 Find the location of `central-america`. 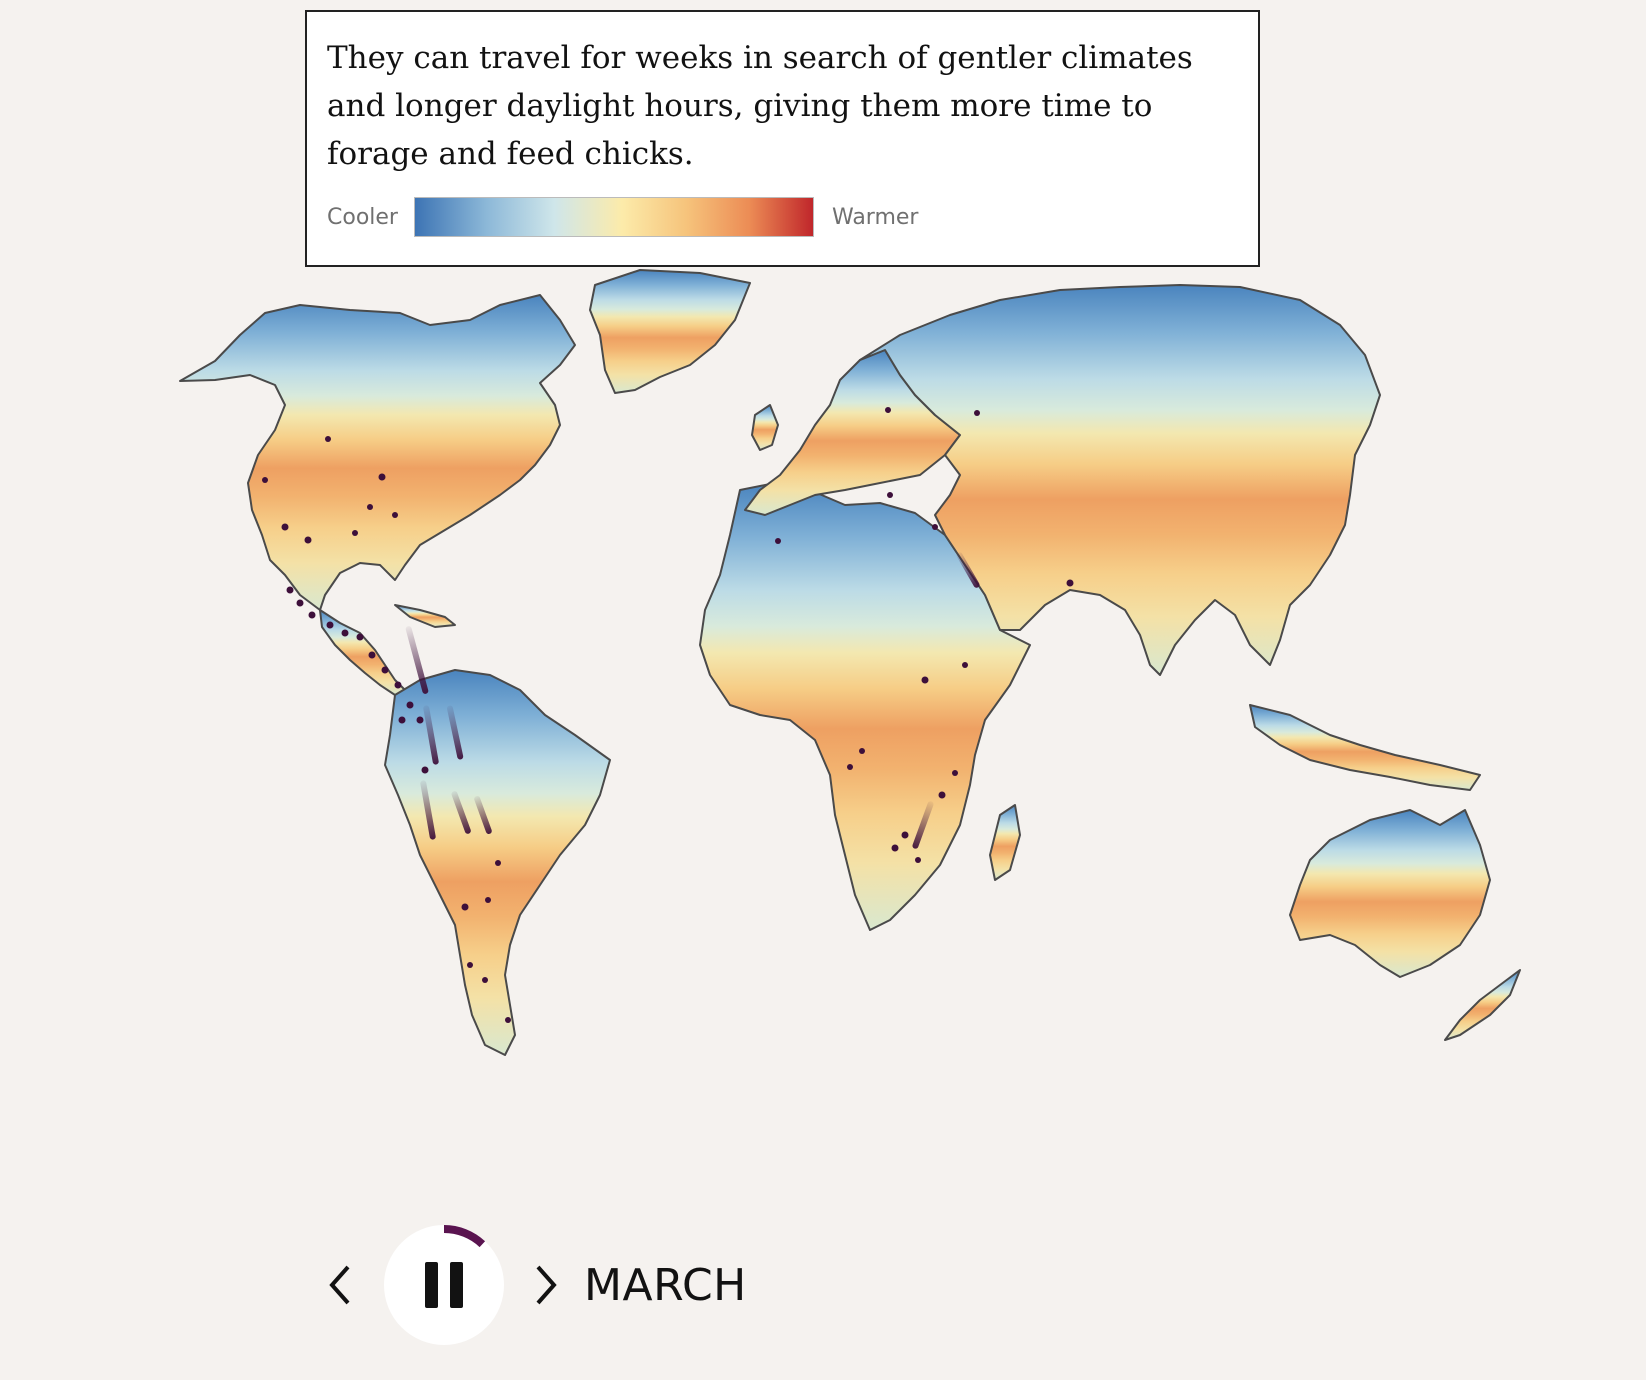

central-america is located at coordinates (362, 652).